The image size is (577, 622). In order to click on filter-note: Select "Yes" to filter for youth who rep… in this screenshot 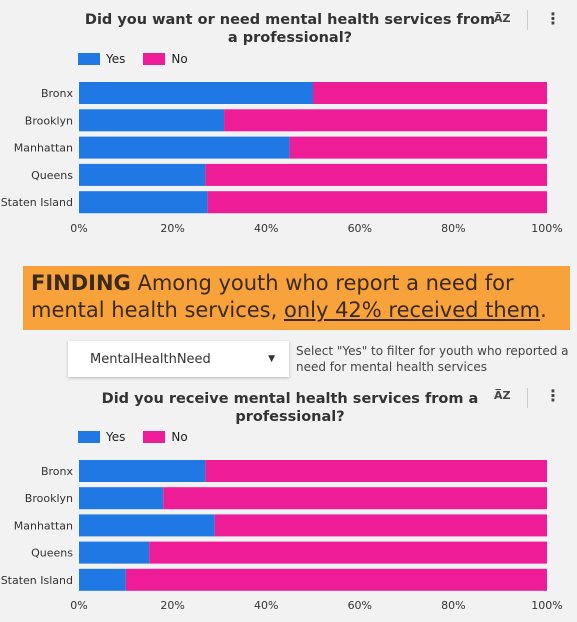, I will do `click(432, 359)`.